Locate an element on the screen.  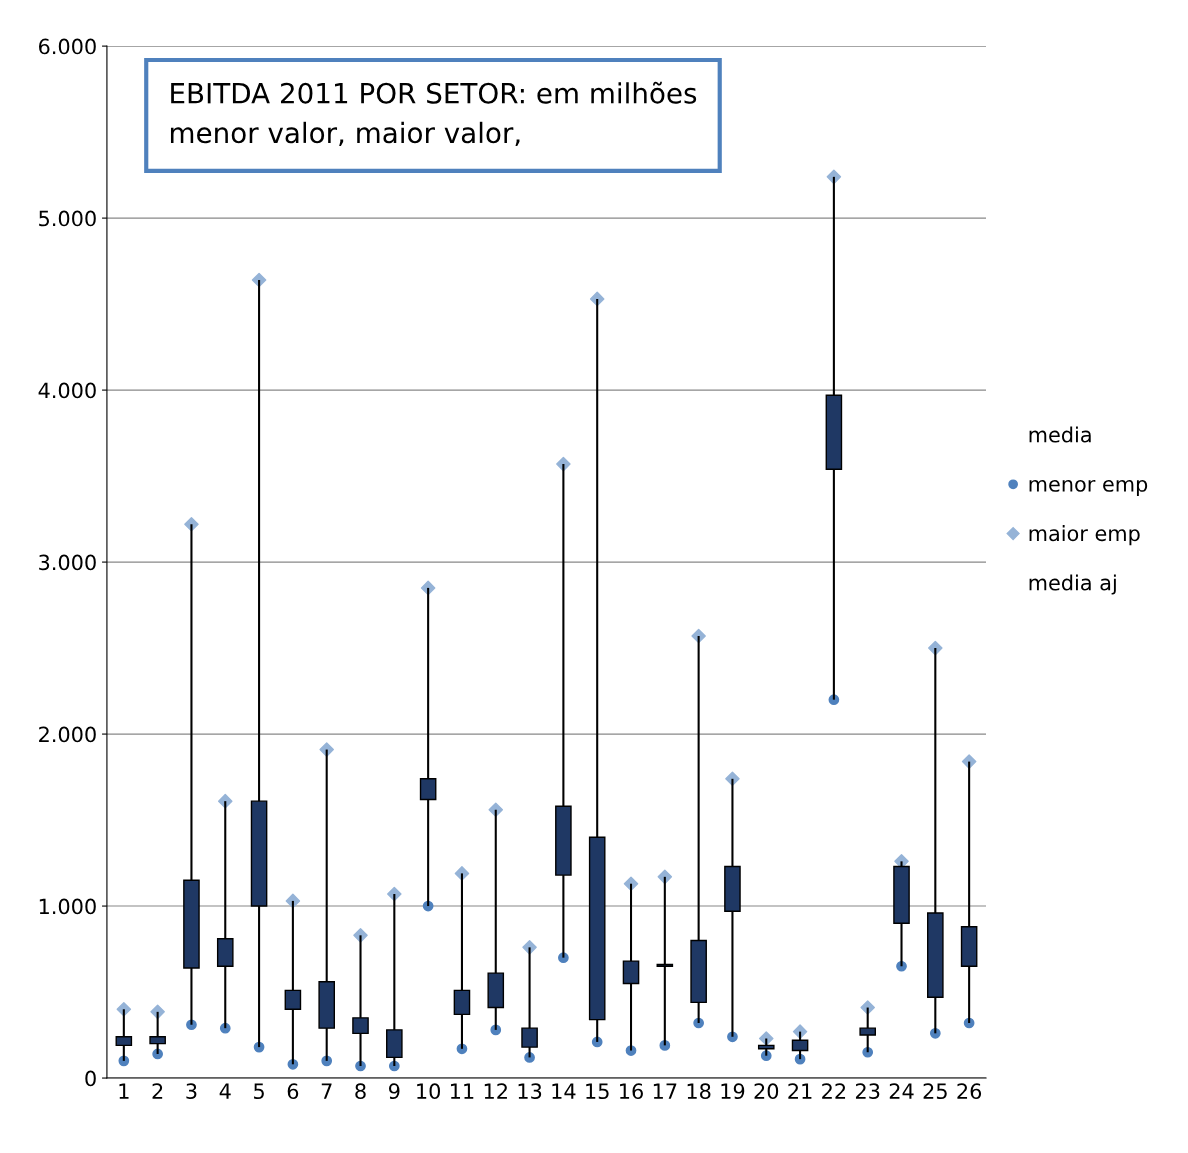
text: media is located at coordinates (1060, 434).